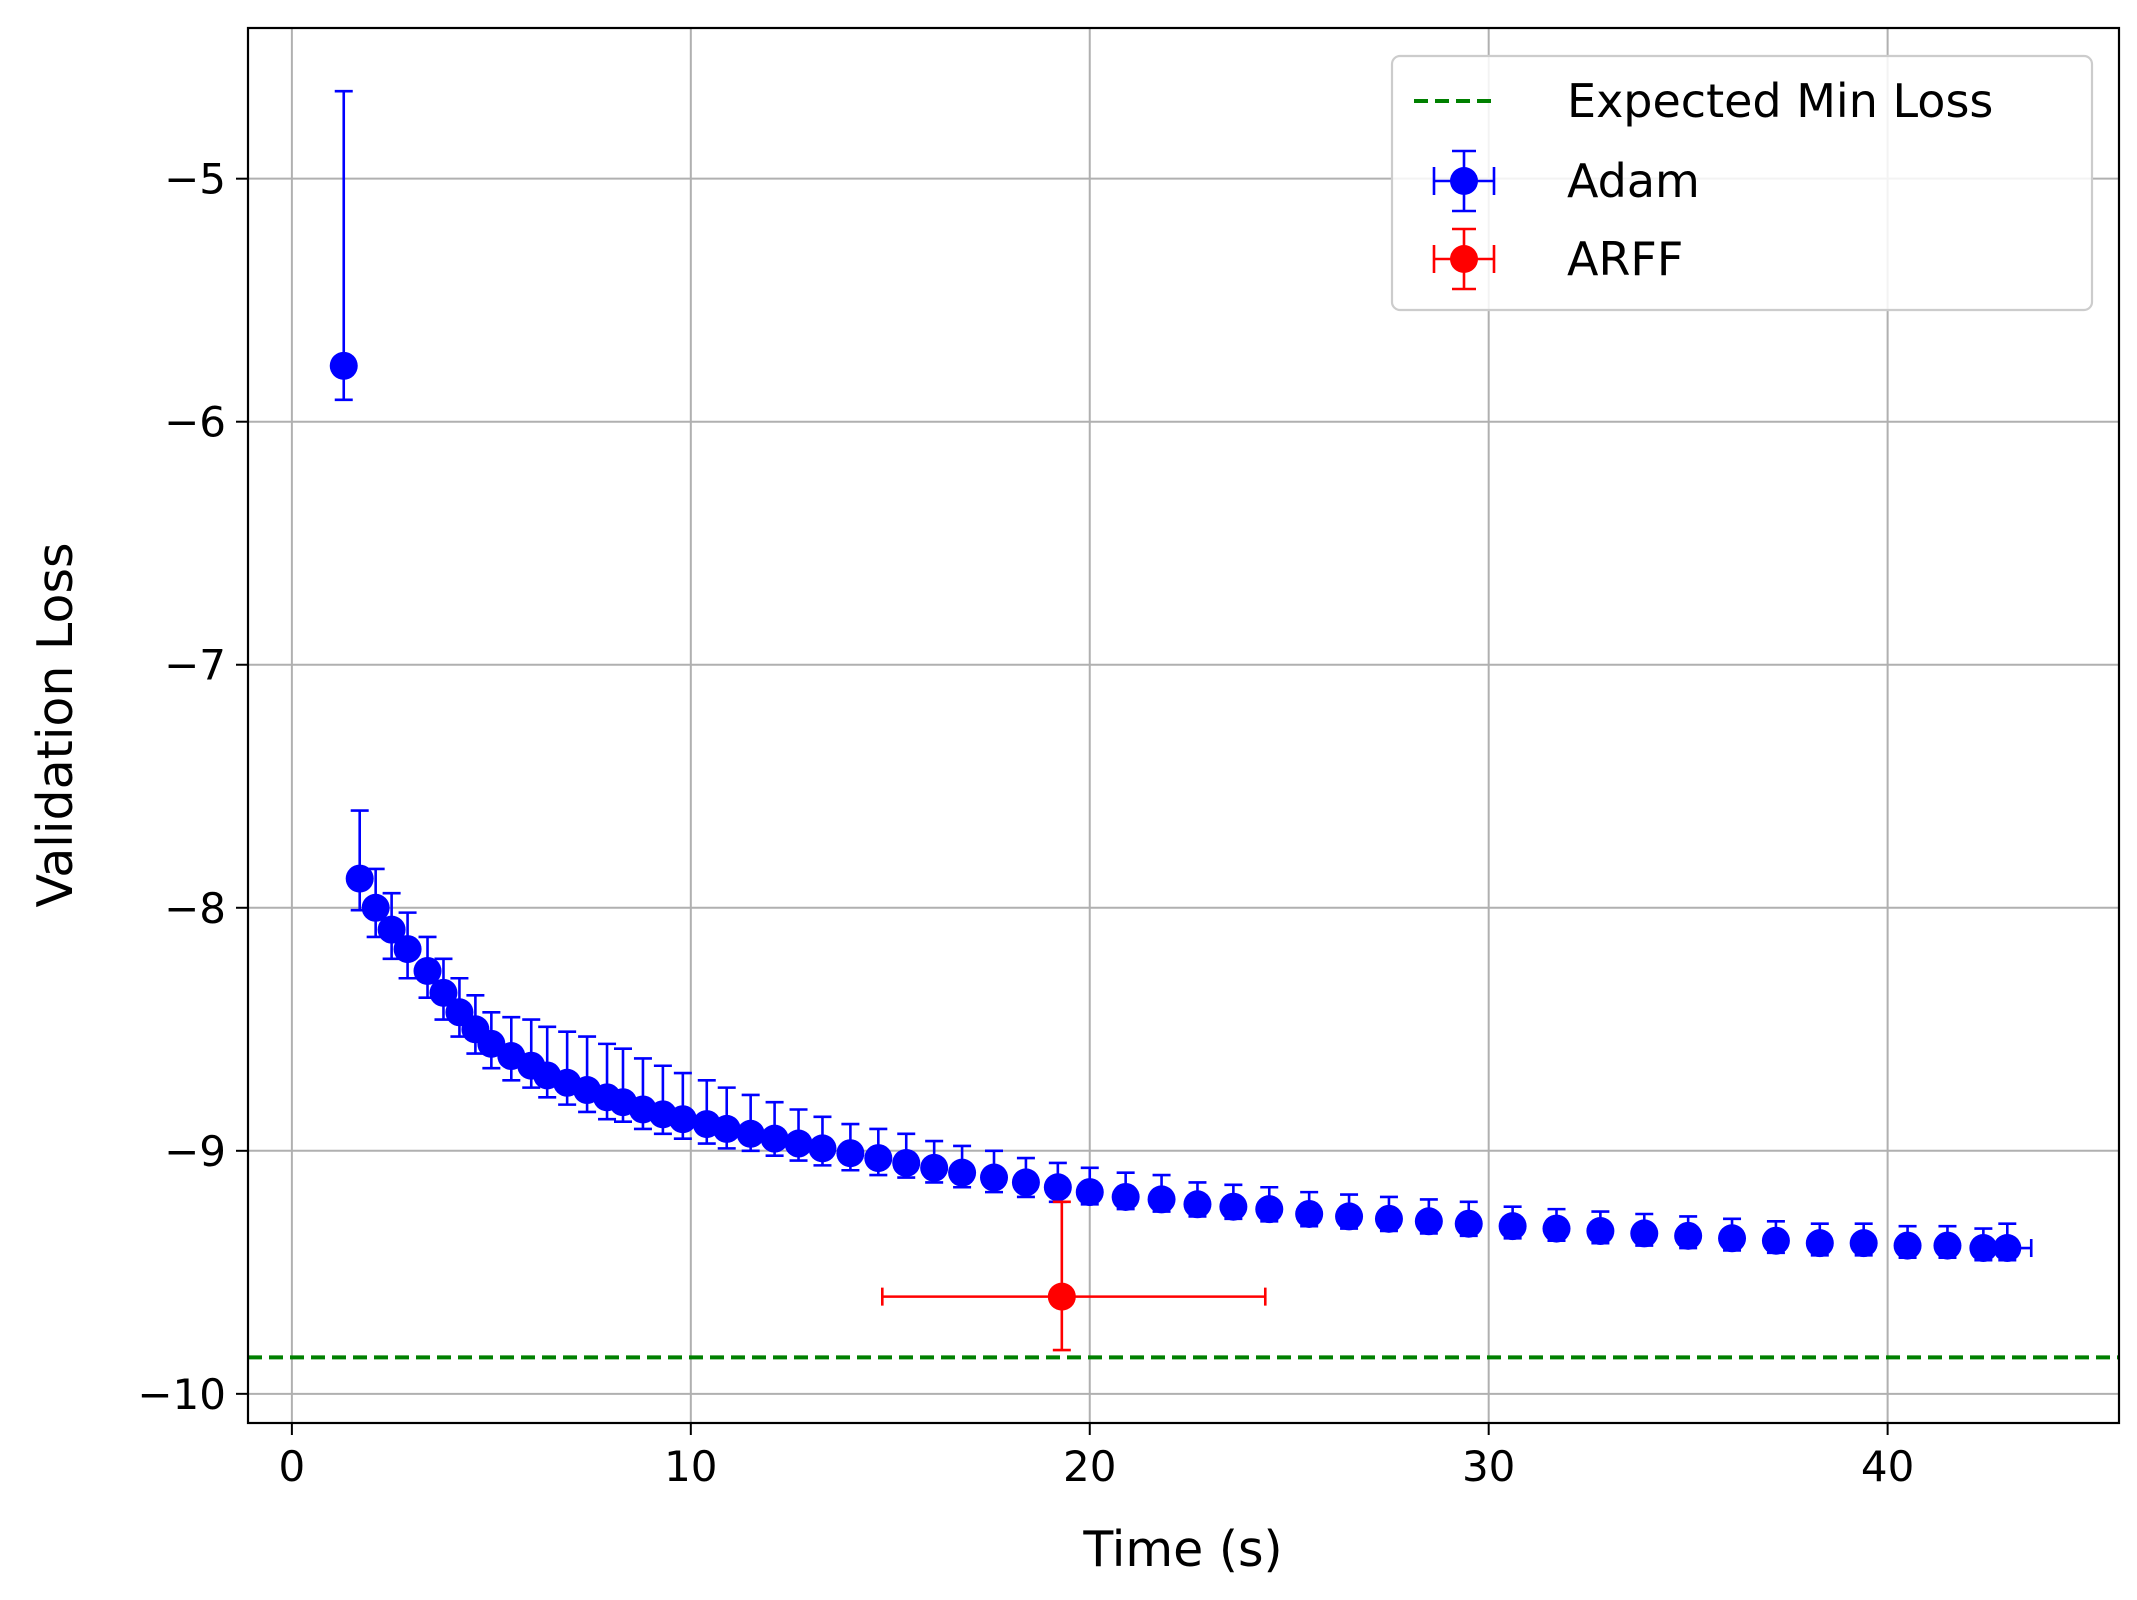 The image size is (2137, 1600). I want to click on x-tick-label: 40, so click(1887, 1466).